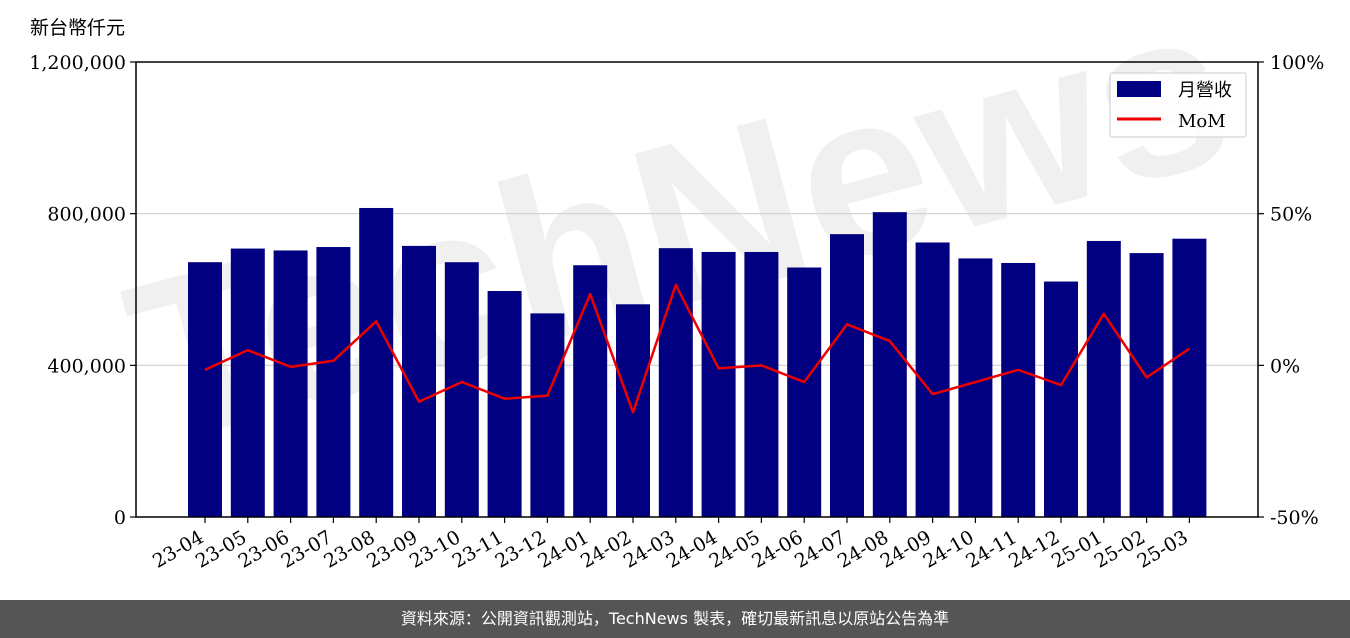  I want to click on left-tick-label: 1,200,000, so click(77, 63).